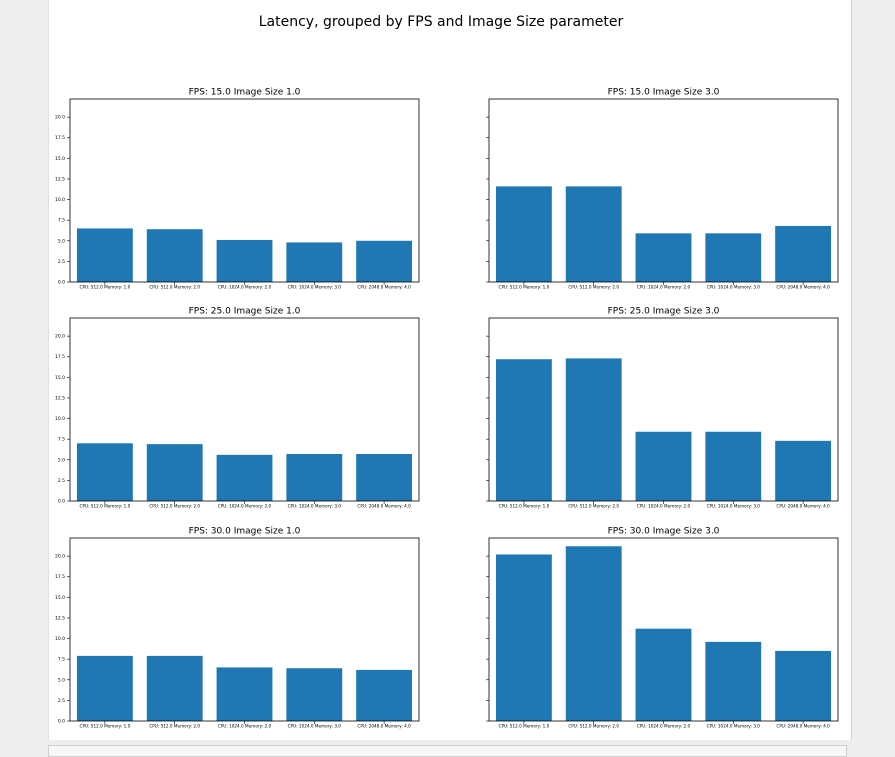 The image size is (895, 757). What do you see at coordinates (664, 312) in the screenshot?
I see `subplot-title: FPS: 25.0 Image Size 3.0` at bounding box center [664, 312].